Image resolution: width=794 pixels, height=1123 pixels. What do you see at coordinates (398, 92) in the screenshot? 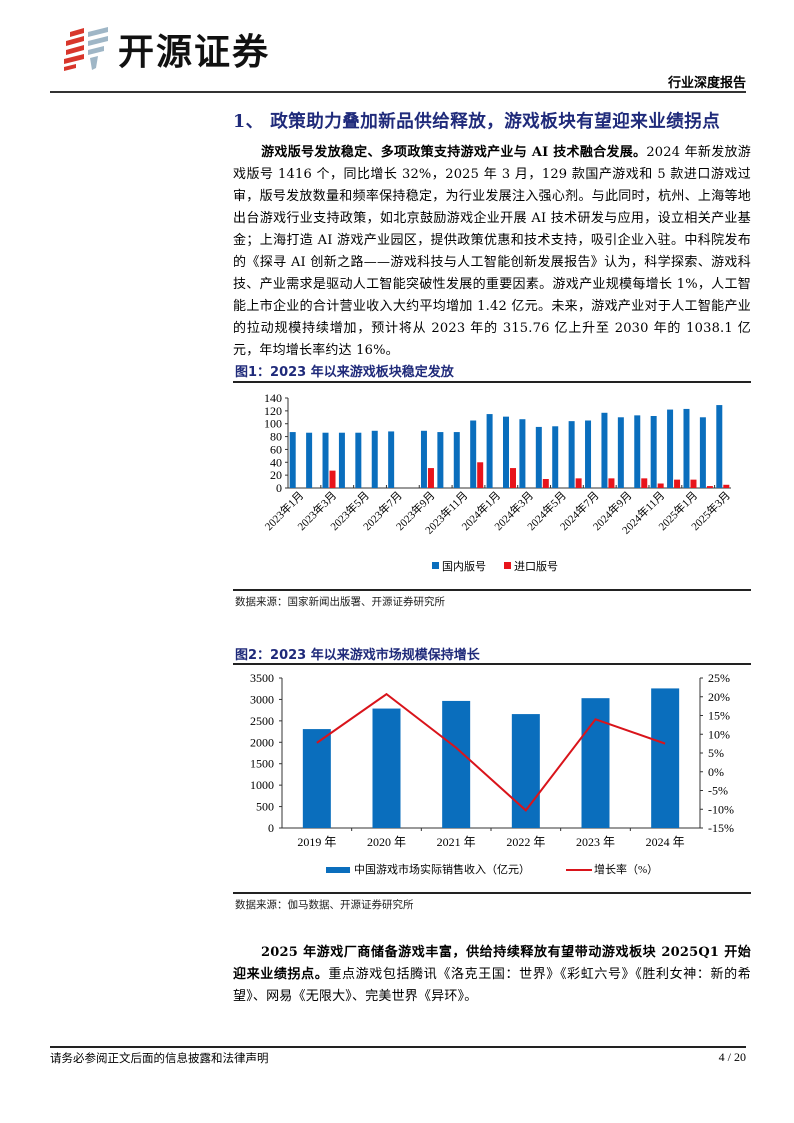
I see `header-divider` at bounding box center [398, 92].